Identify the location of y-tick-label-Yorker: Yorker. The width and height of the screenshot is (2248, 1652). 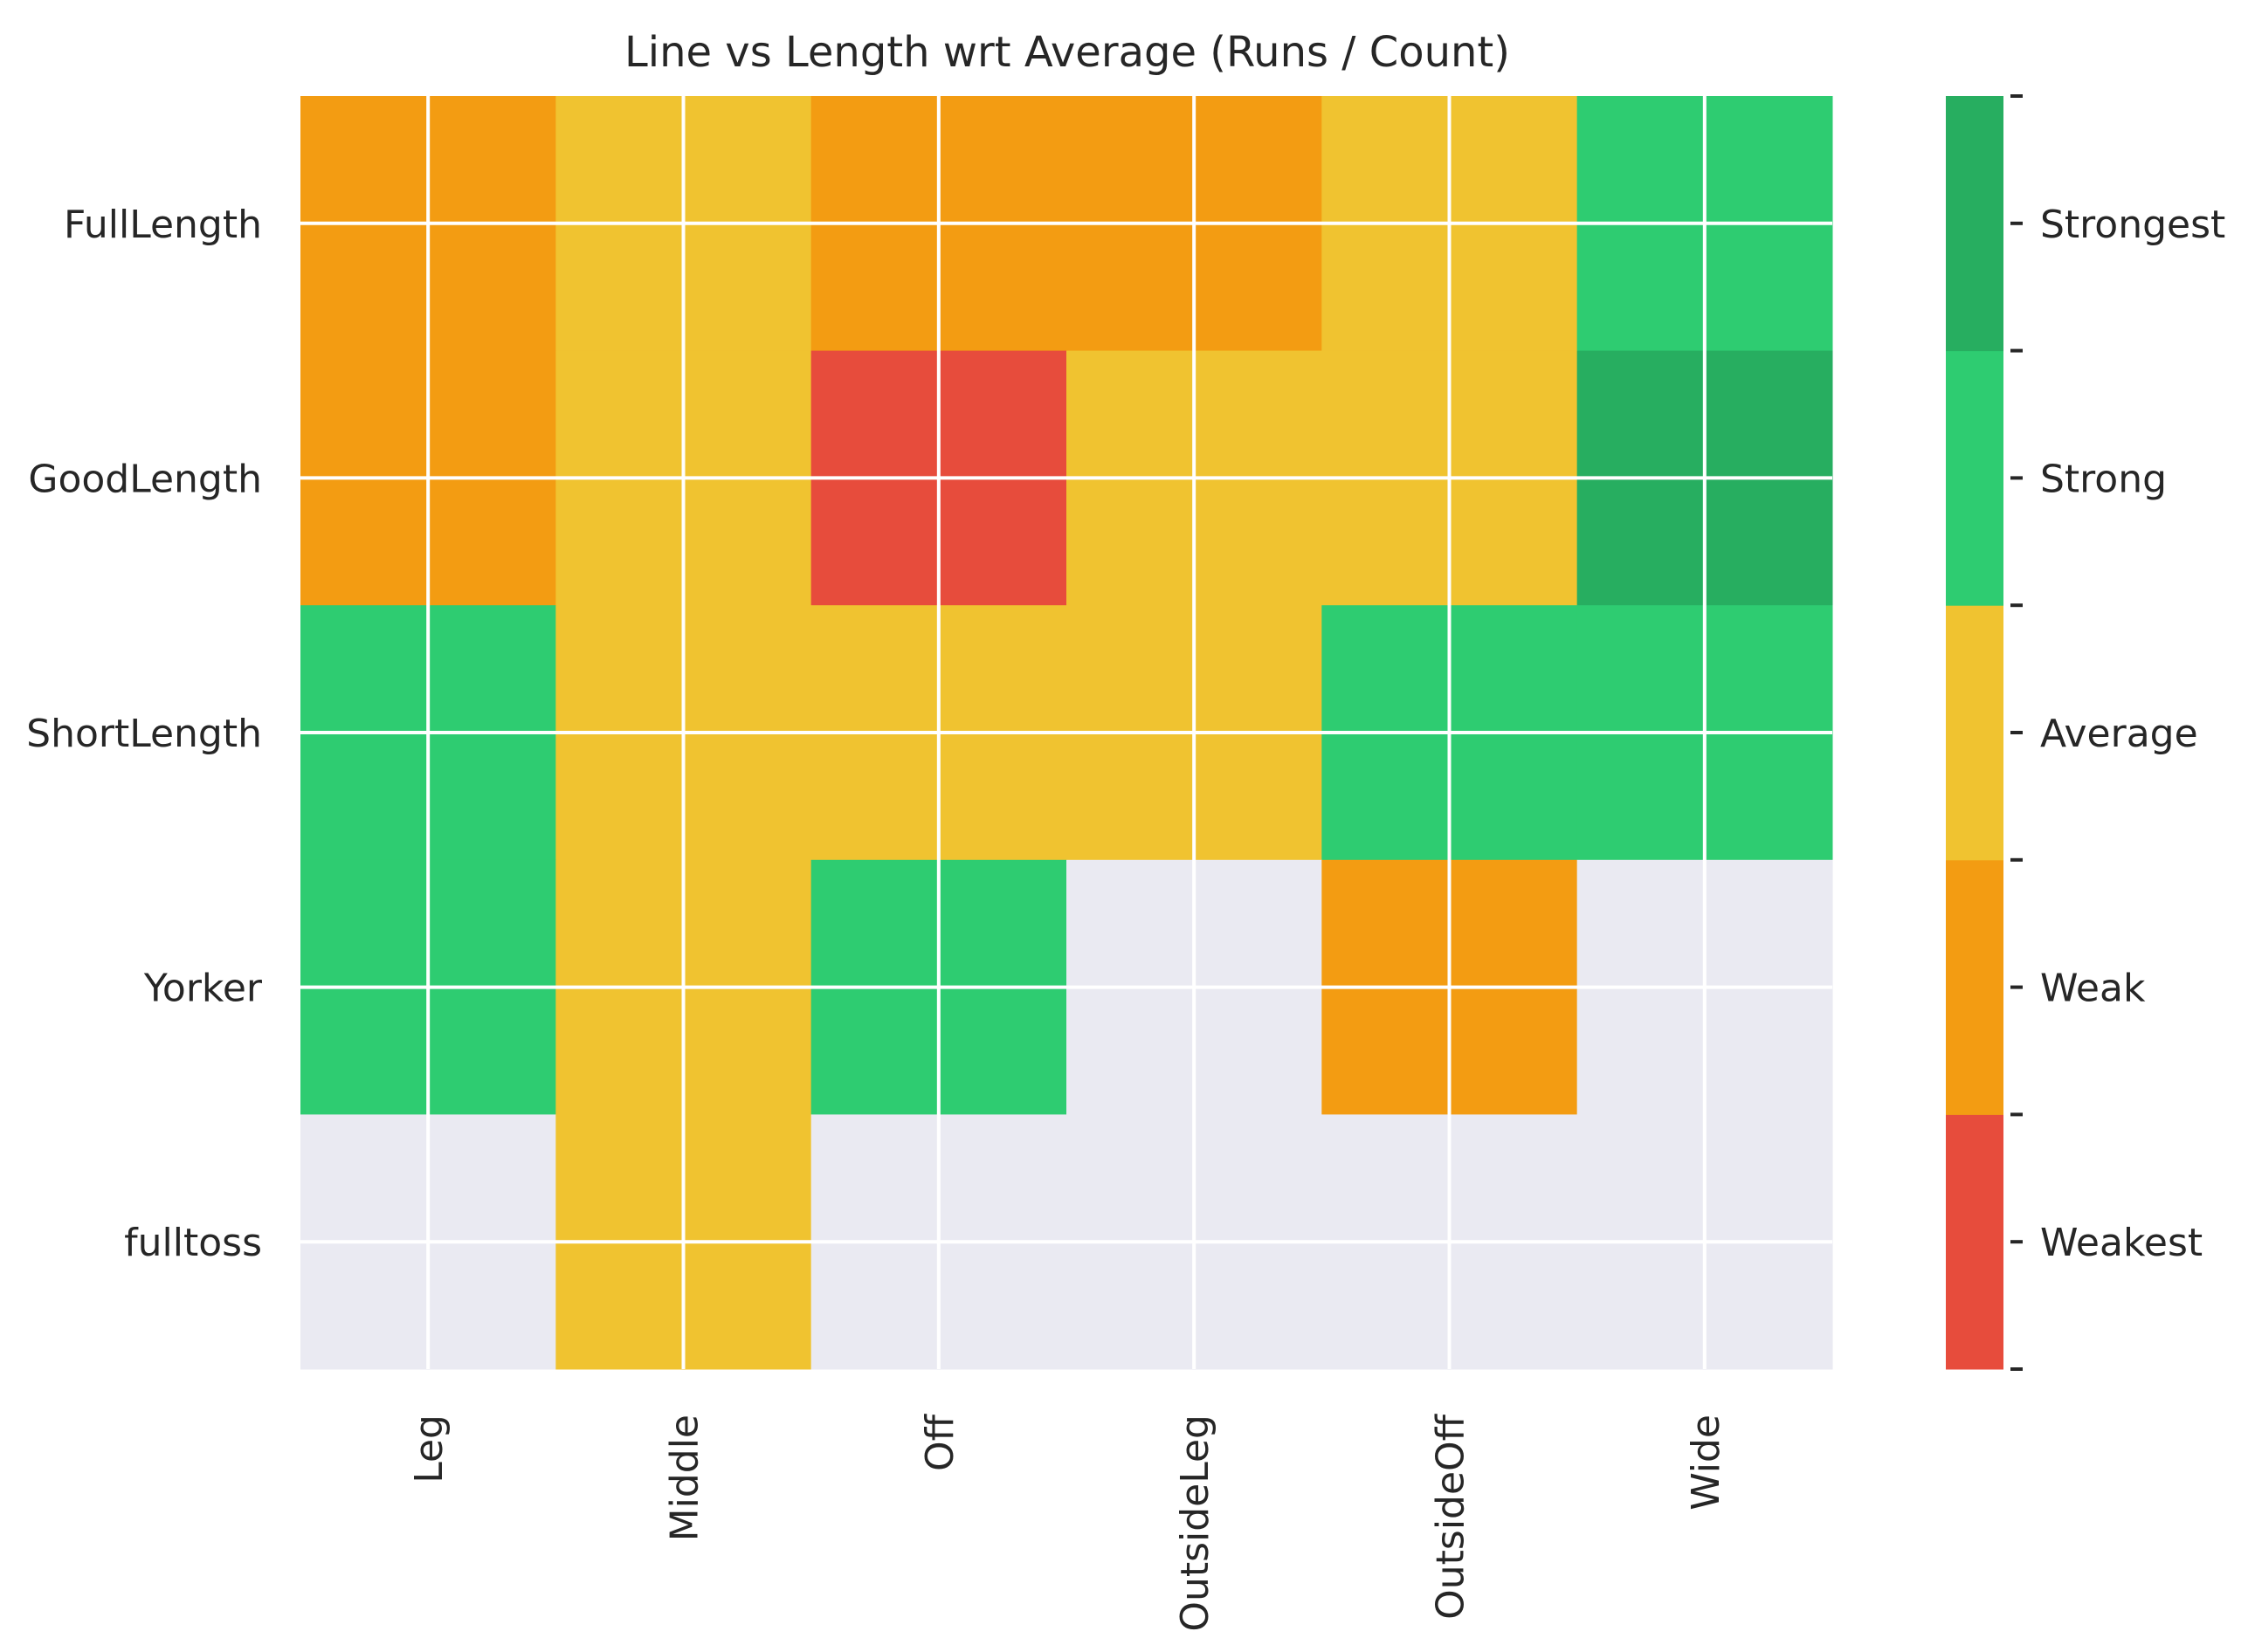
(203, 989).